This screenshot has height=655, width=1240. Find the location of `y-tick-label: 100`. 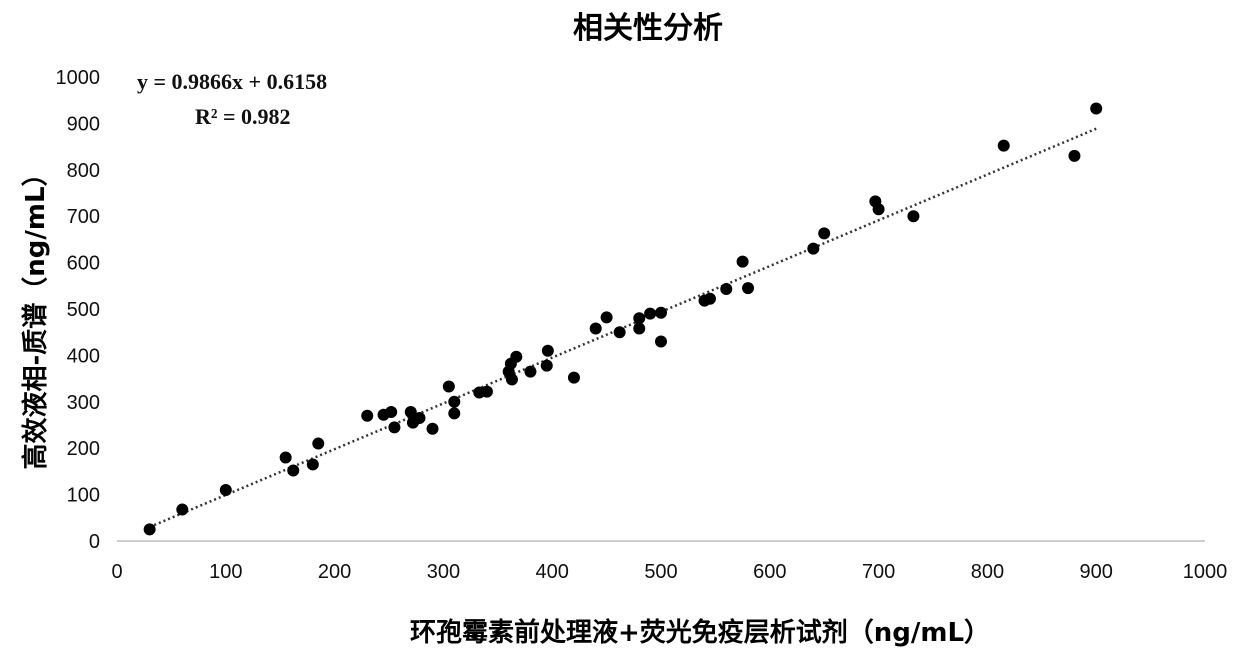

y-tick-label: 100 is located at coordinates (83, 496).